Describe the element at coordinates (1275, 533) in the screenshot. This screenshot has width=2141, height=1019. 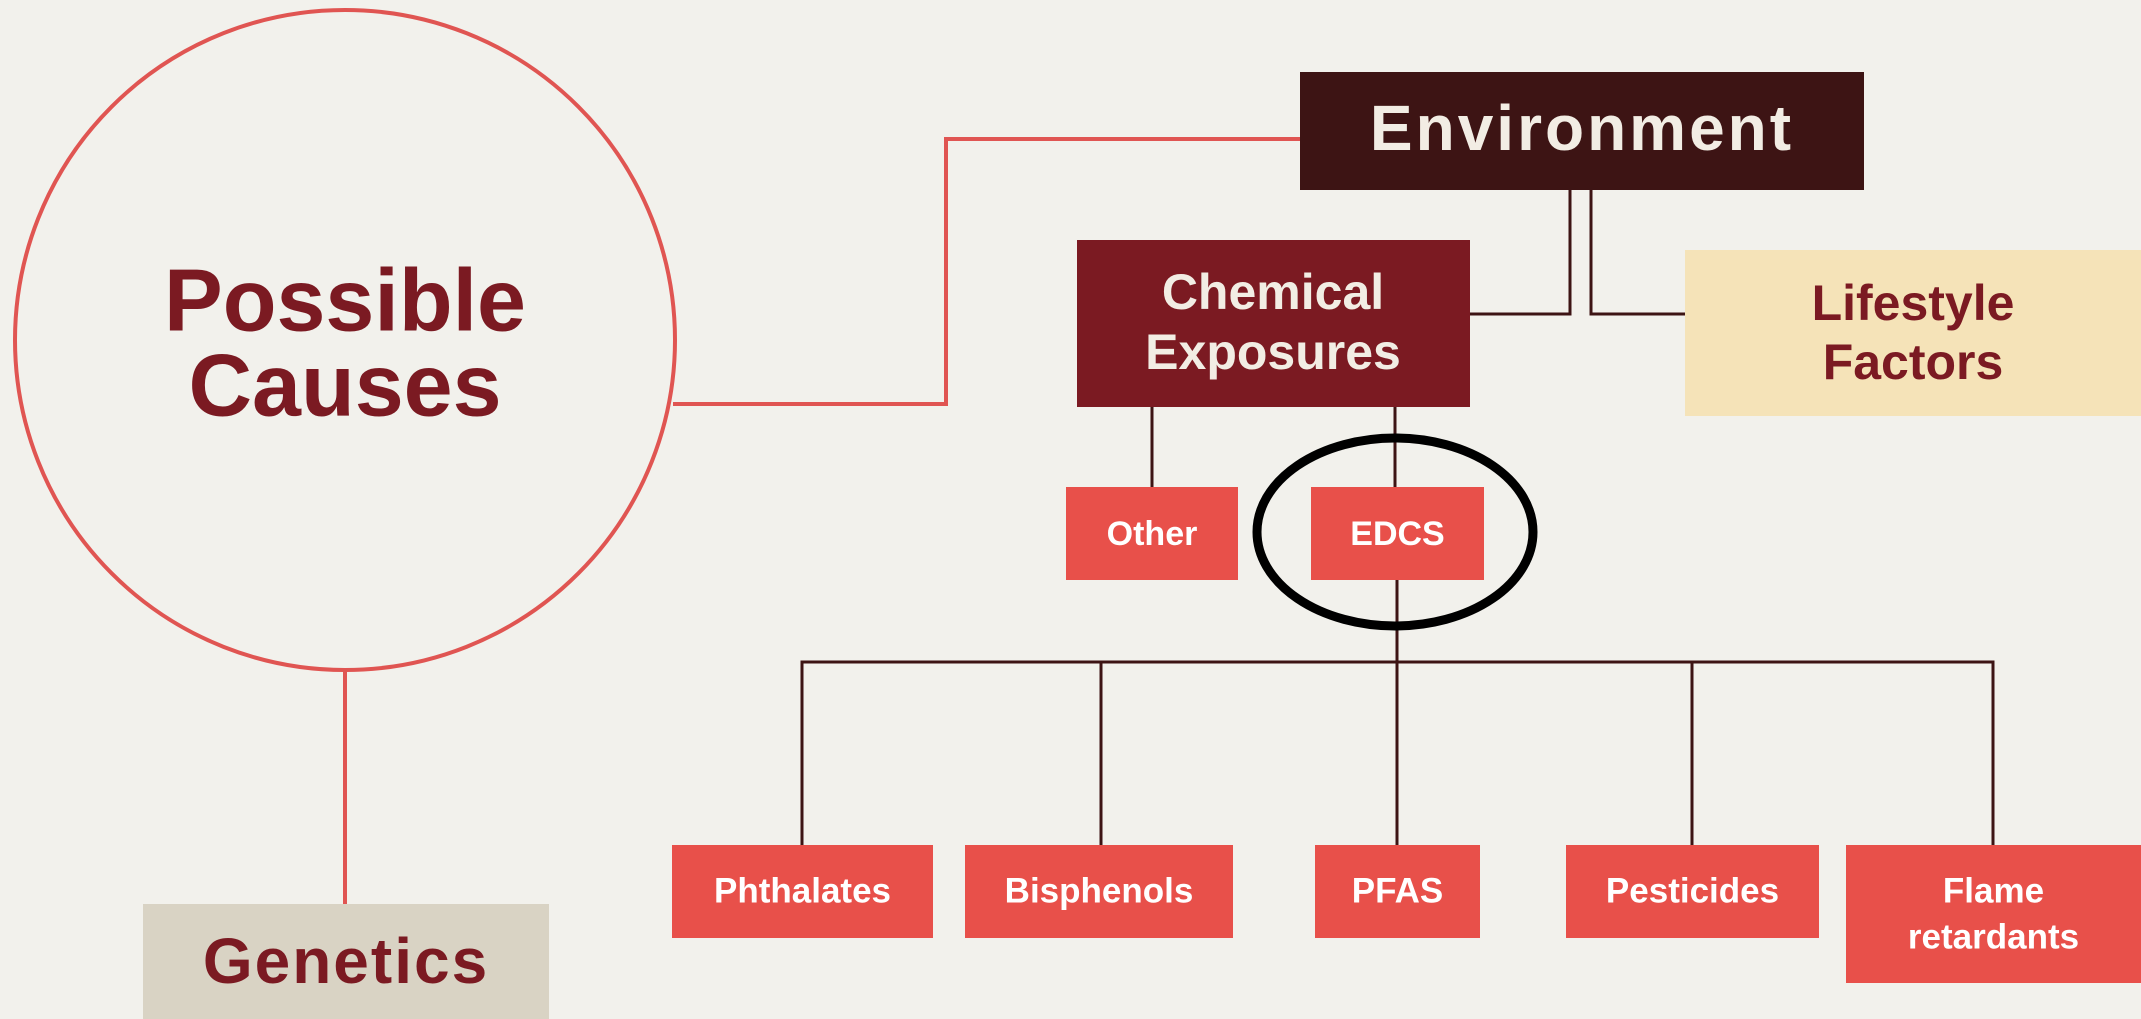
I see `chemical-children: Other EDCS` at that location.